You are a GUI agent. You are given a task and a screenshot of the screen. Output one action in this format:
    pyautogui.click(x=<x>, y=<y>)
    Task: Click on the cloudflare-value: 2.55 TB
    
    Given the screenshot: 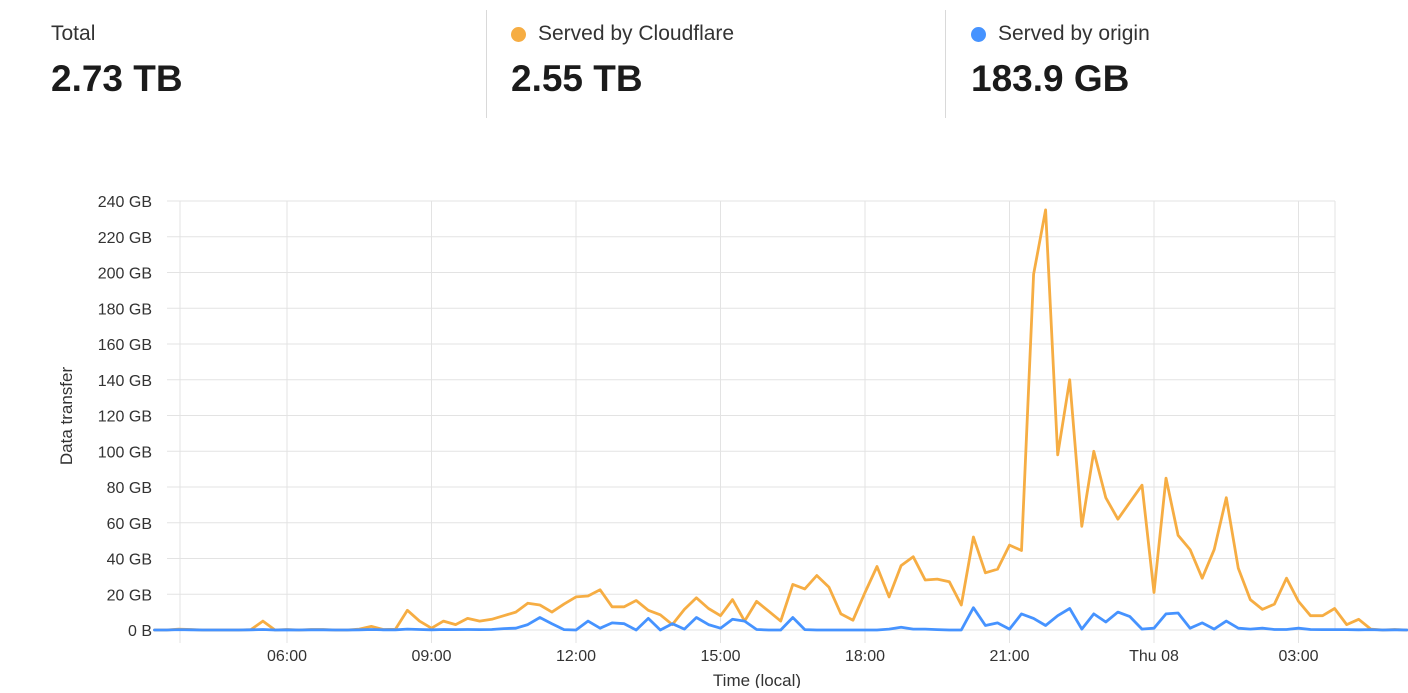 What is the action you would take?
    pyautogui.click(x=577, y=78)
    